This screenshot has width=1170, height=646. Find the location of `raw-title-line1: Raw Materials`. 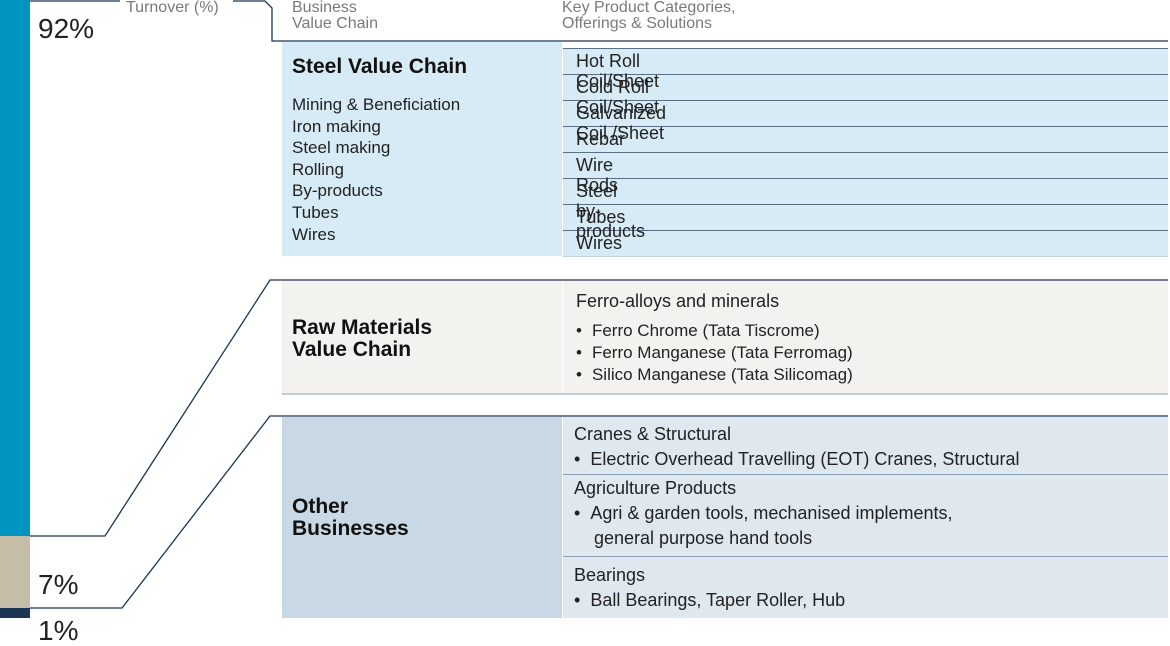

raw-title-line1: Raw Materials is located at coordinates (362, 327).